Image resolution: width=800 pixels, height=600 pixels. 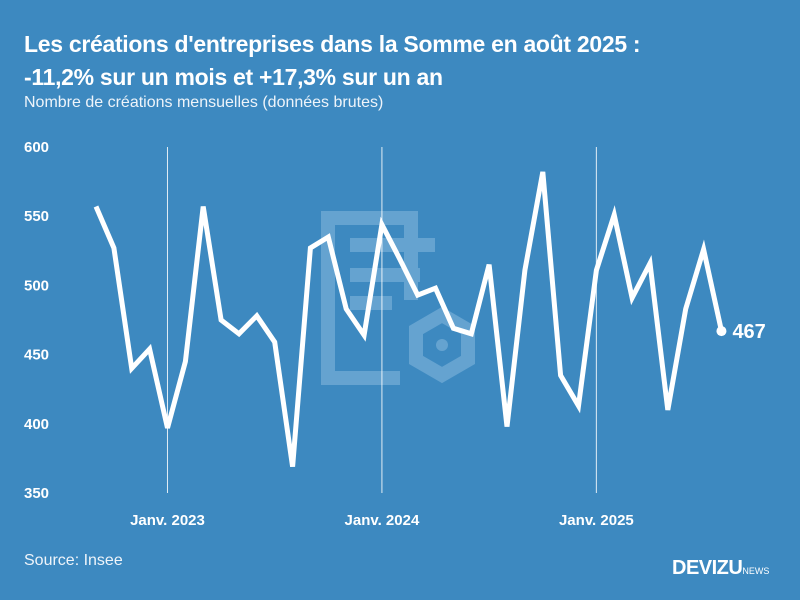 What do you see at coordinates (167, 520) in the screenshot?
I see `x-tick-label: Janv. 2023` at bounding box center [167, 520].